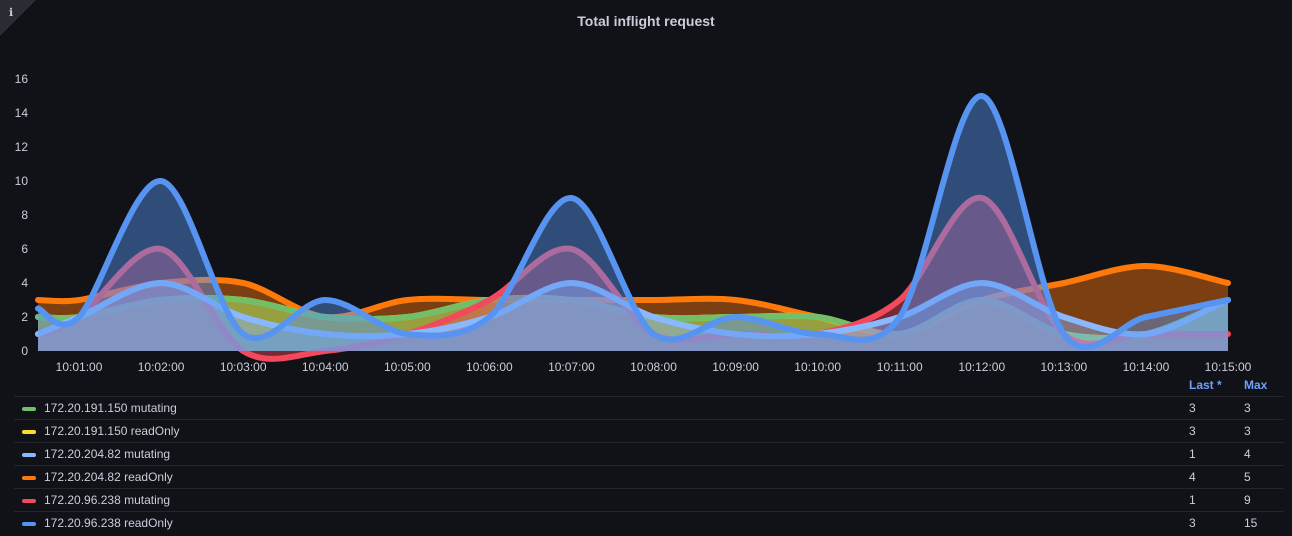 This screenshot has width=1292, height=536. What do you see at coordinates (1146, 367) in the screenshot?
I see `x-tick-label: 10:14:00` at bounding box center [1146, 367].